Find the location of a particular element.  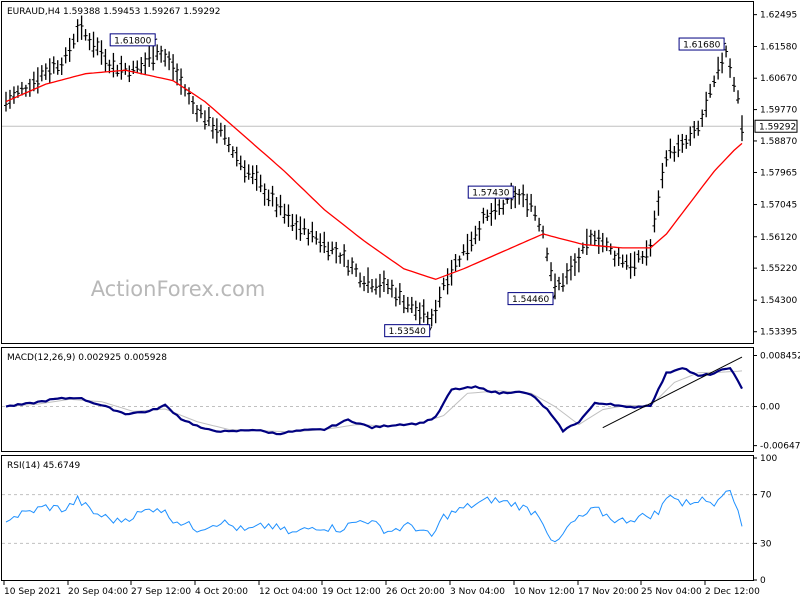

annotation-label: 1.54460 is located at coordinates (530, 300).